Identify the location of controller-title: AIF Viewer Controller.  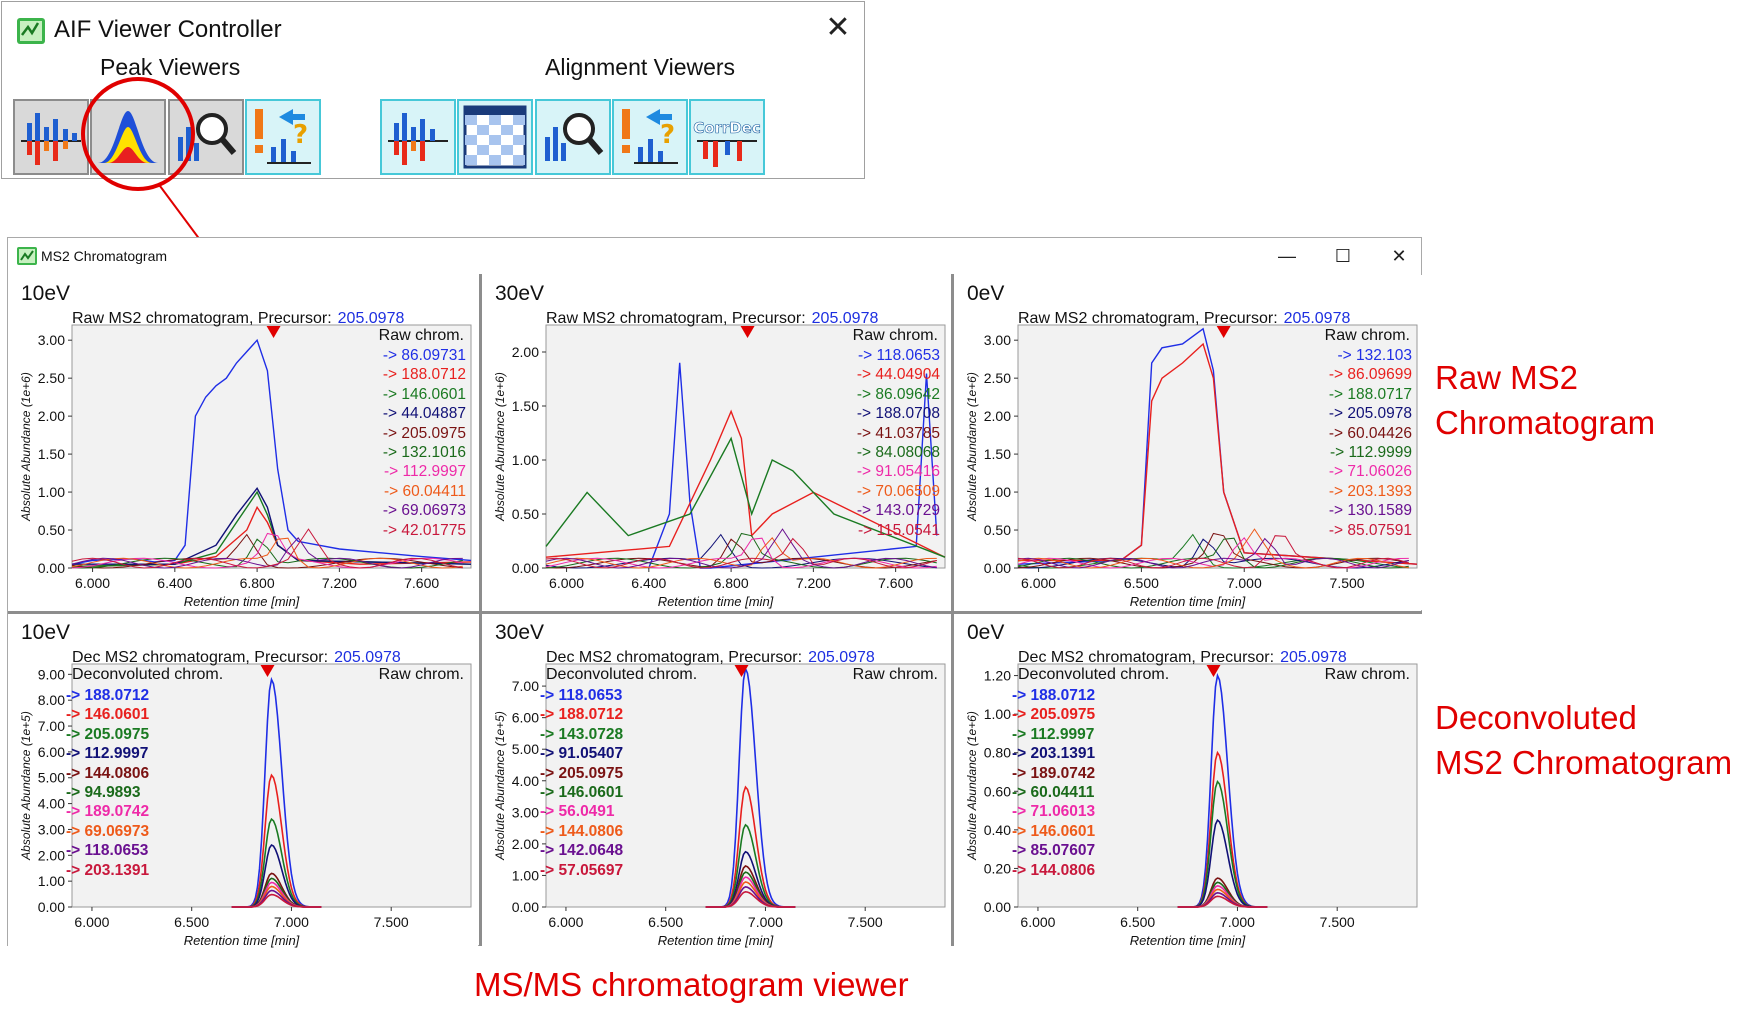
(168, 29).